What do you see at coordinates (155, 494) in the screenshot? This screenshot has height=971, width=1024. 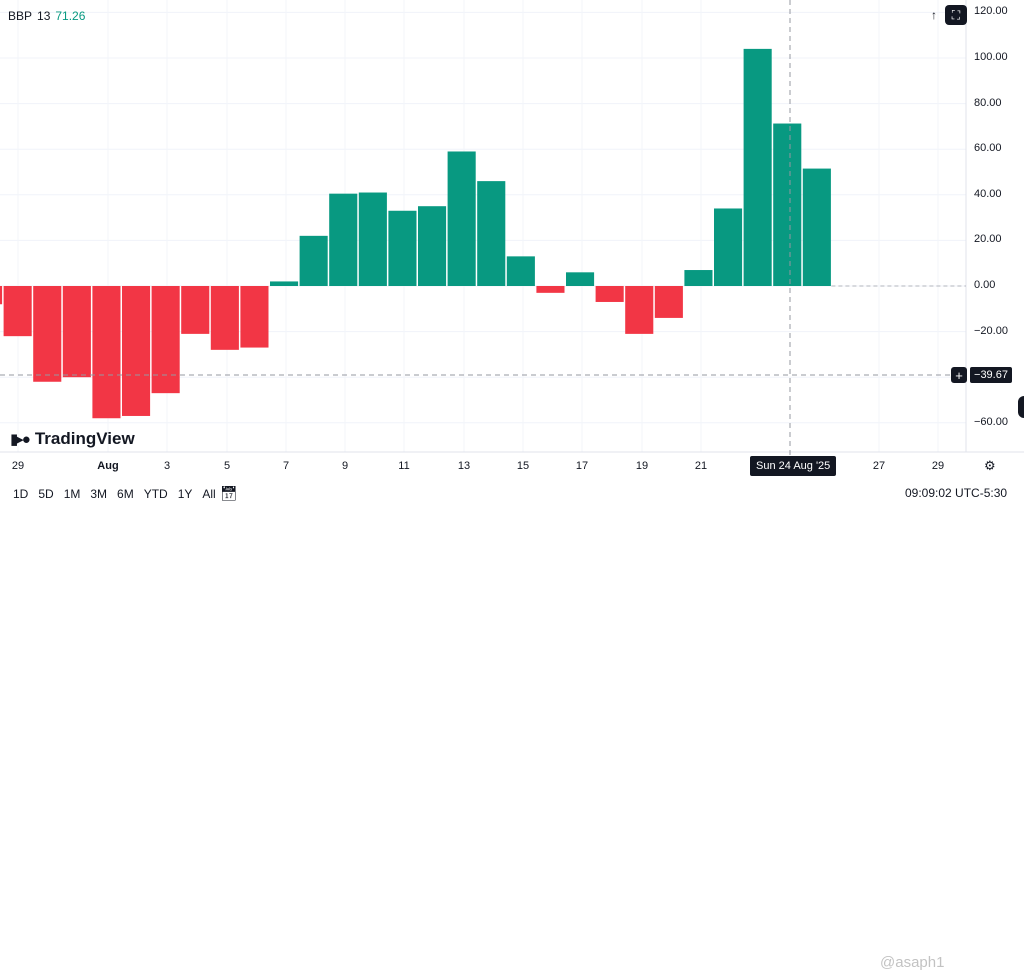 I see `range-button-ytd: YTD` at bounding box center [155, 494].